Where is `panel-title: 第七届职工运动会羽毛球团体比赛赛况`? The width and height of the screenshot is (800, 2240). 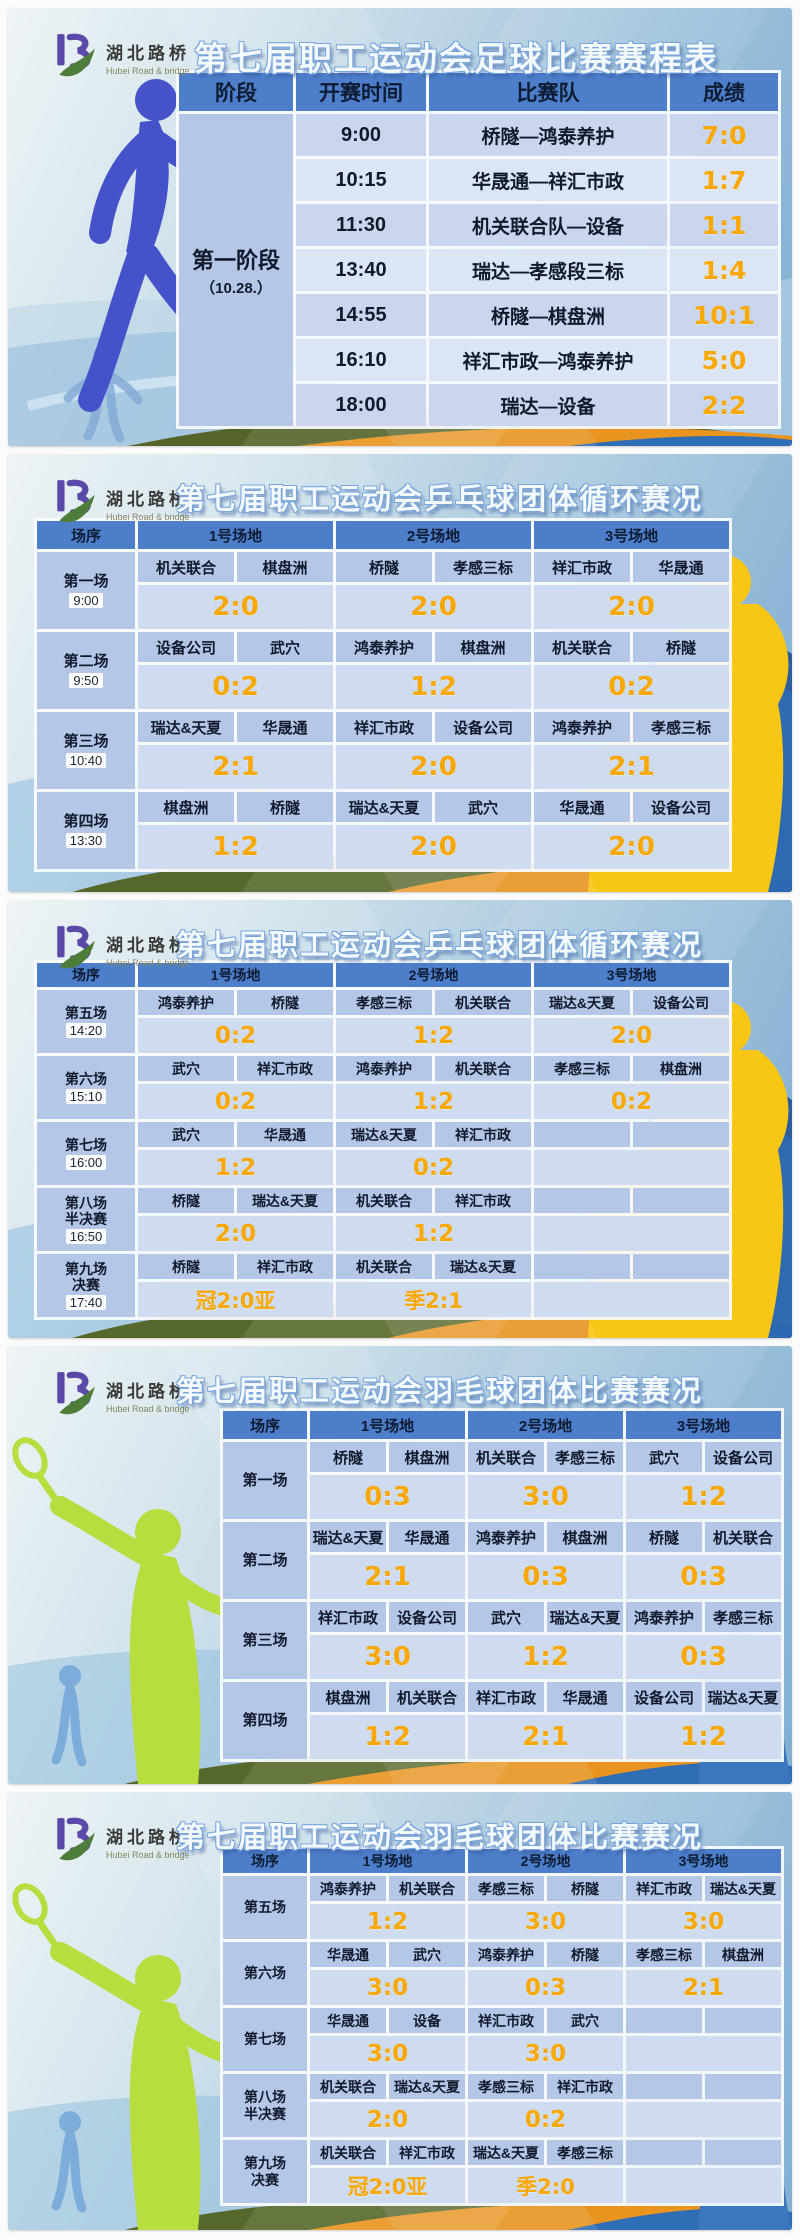 panel-title: 第七届职工运动会羽毛球团体比赛赛况 is located at coordinates (440, 1838).